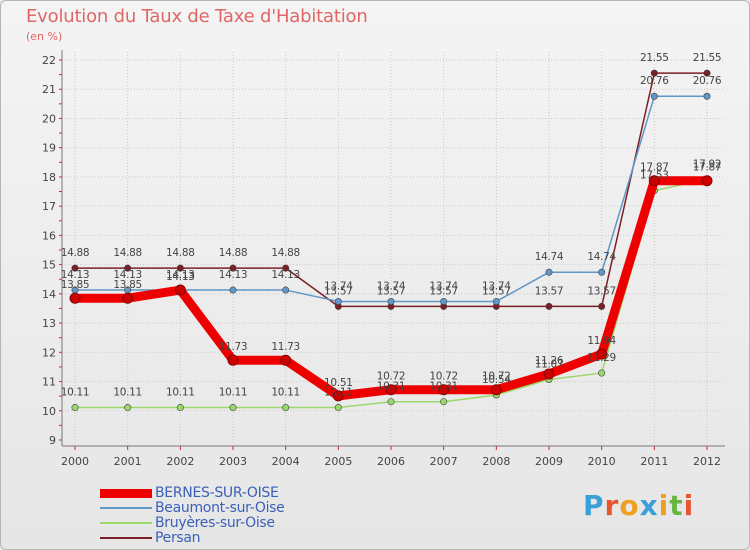 This screenshot has width=750, height=550. What do you see at coordinates (638, 505) in the screenshot?
I see `proxiti-logo: Proxiti` at bounding box center [638, 505].